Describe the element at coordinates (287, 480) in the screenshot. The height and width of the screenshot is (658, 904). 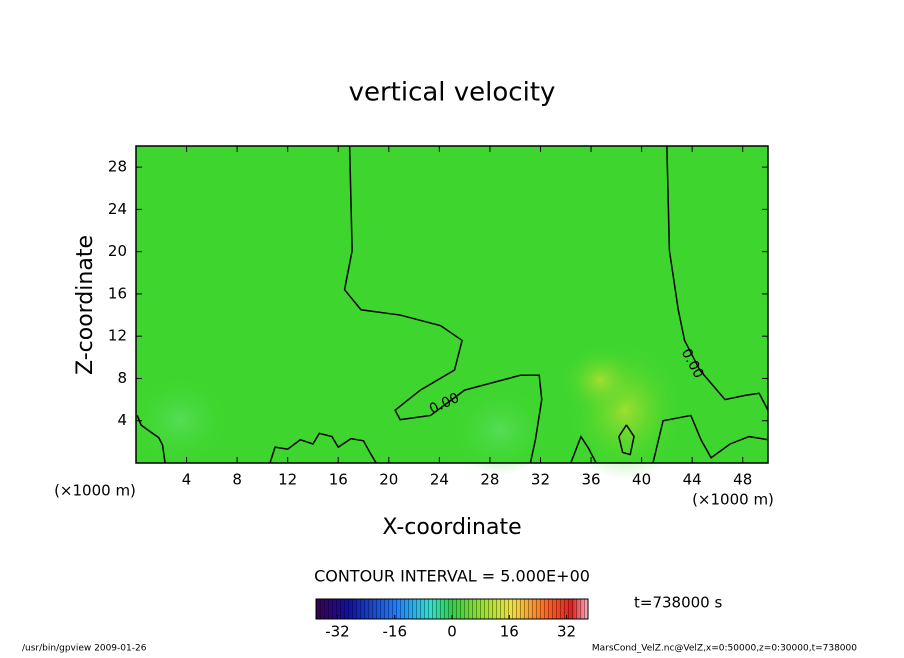
I see `x-tick-label: 12` at that location.